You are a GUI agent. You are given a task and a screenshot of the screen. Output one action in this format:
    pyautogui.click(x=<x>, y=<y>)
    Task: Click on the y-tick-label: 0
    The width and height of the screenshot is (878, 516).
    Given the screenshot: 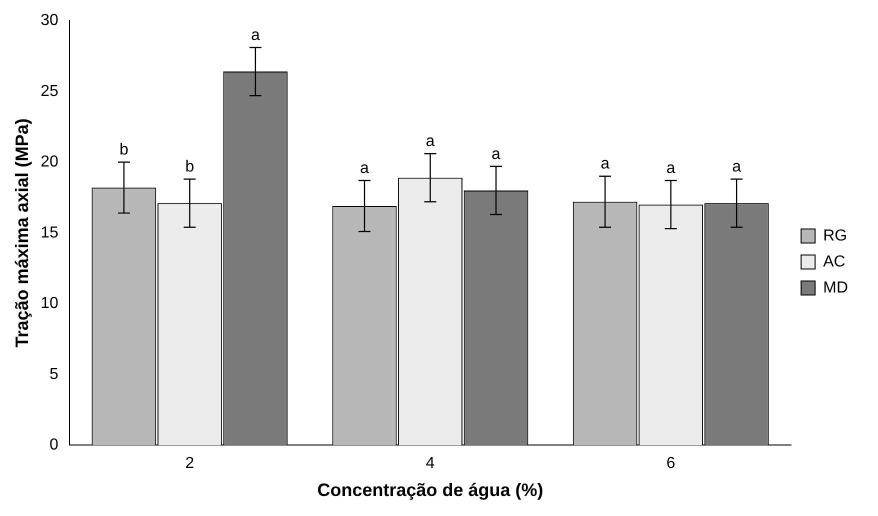 What is the action you would take?
    pyautogui.click(x=53, y=445)
    